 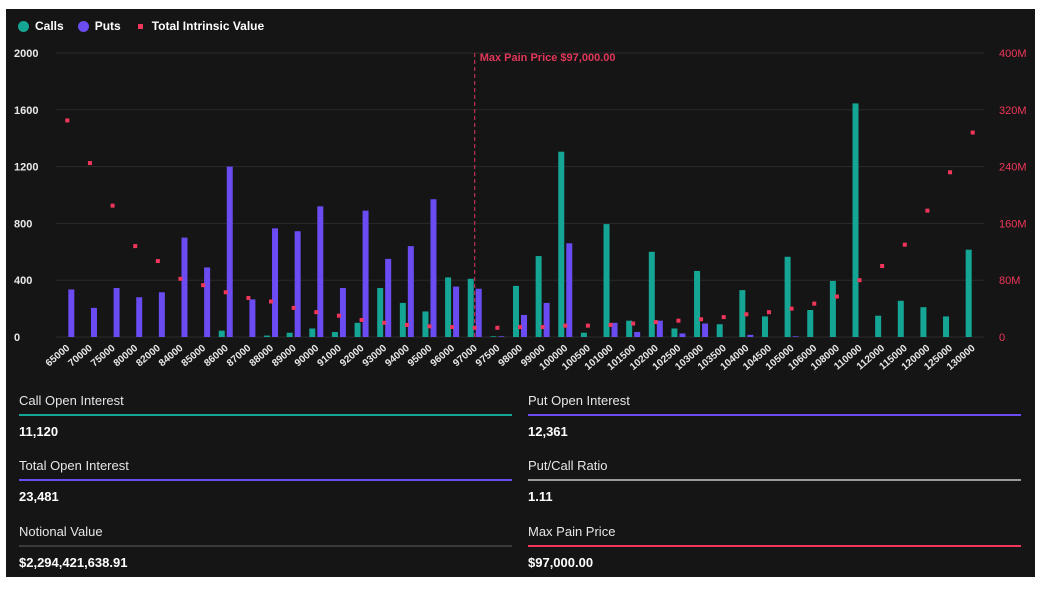 What do you see at coordinates (375, 356) in the screenshot?
I see `x-tick-label: 93000` at bounding box center [375, 356].